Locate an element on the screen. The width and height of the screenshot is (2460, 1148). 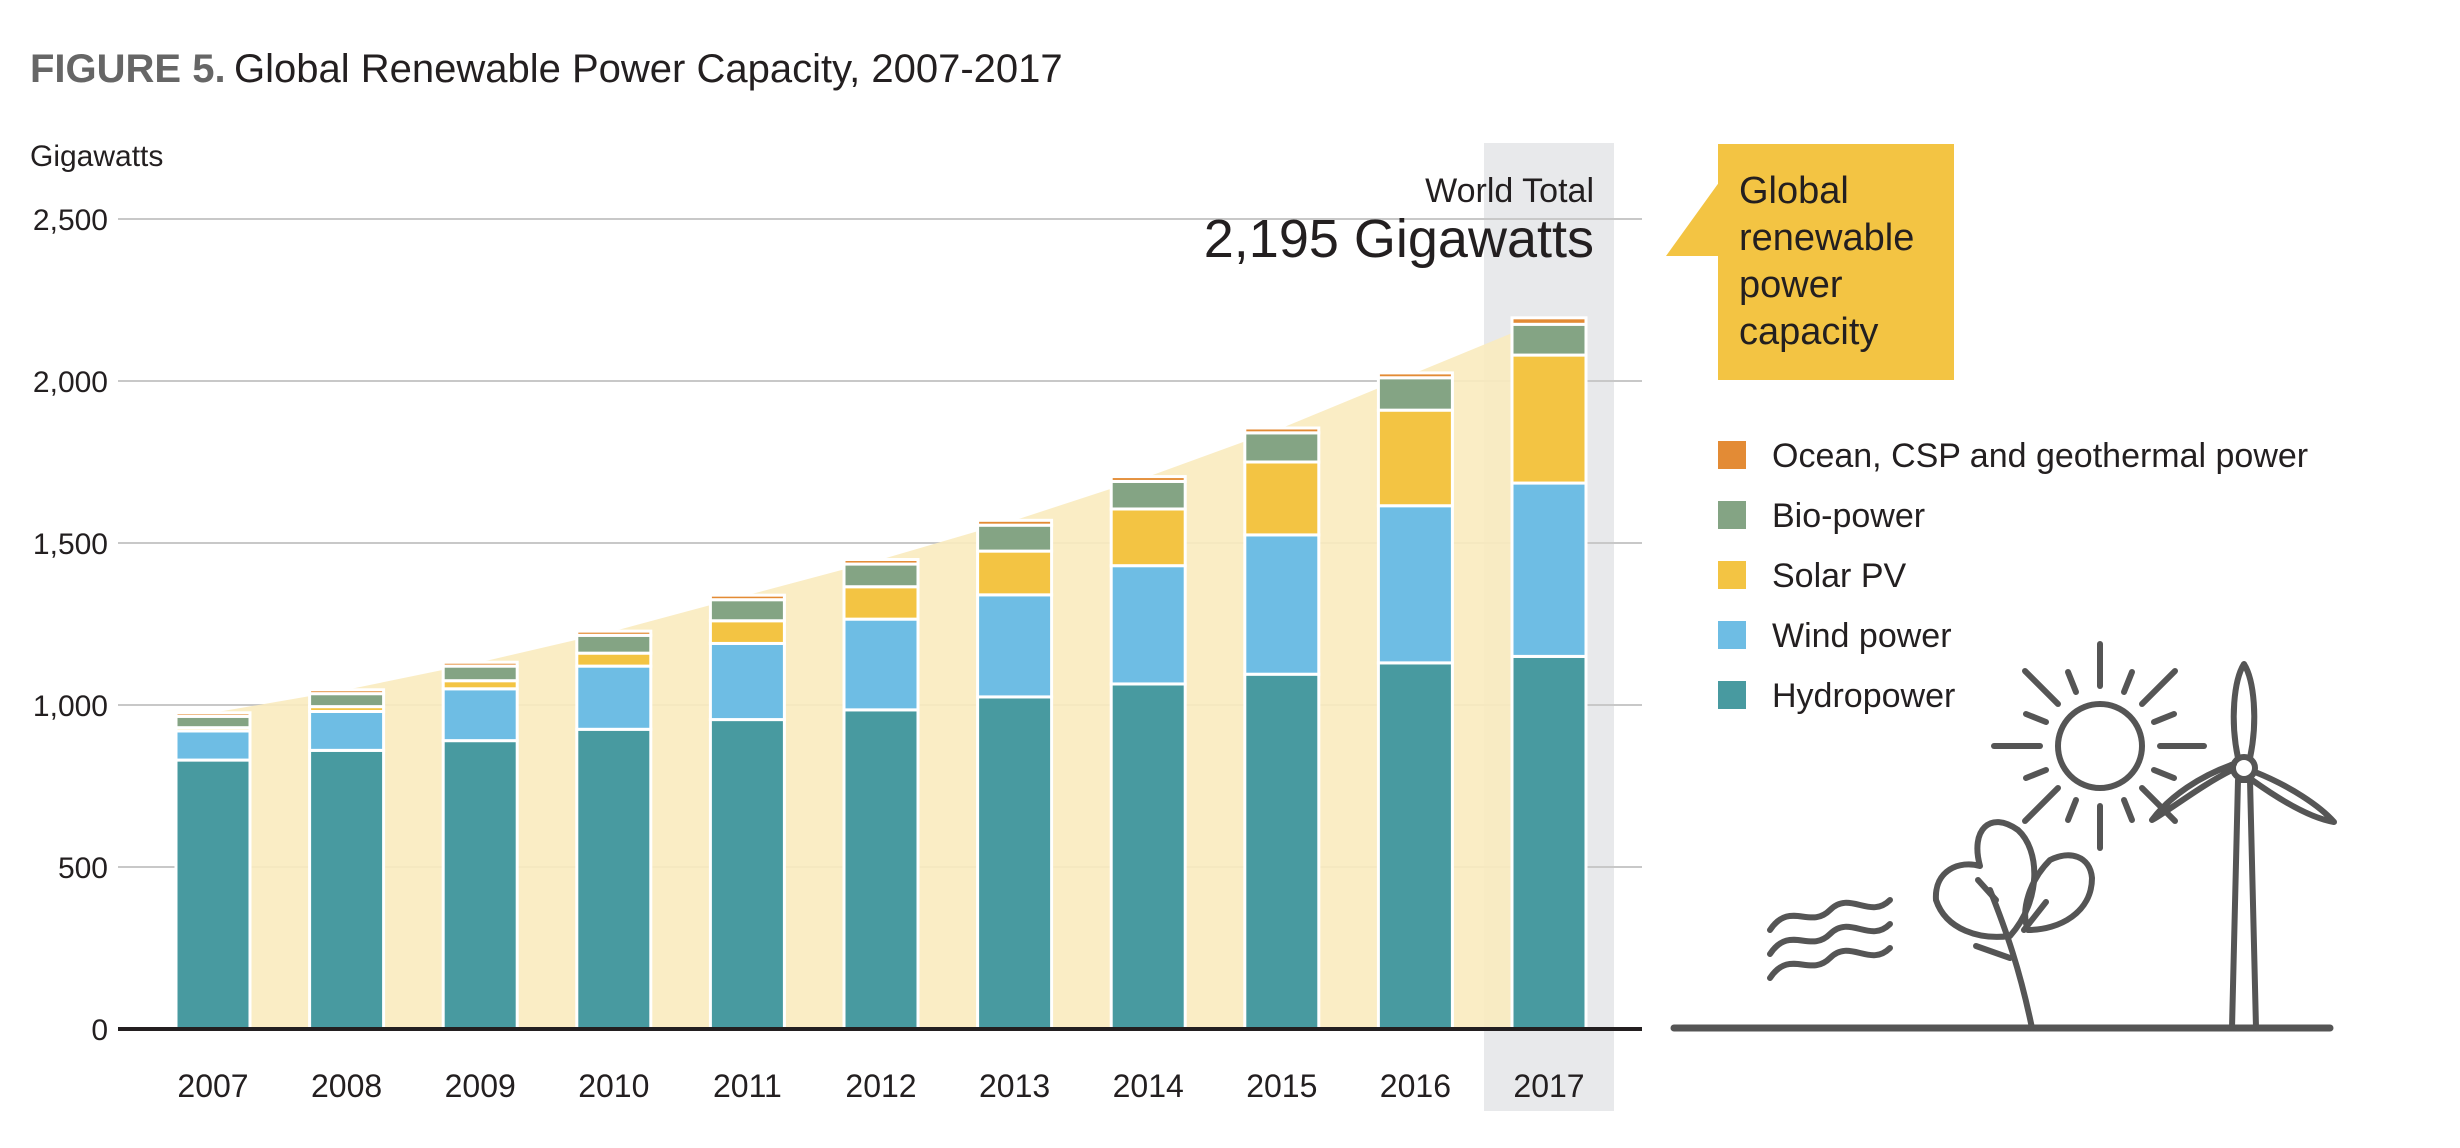
bar-ocean-csp-and-geothermal-power-2010 is located at coordinates (614, 633).